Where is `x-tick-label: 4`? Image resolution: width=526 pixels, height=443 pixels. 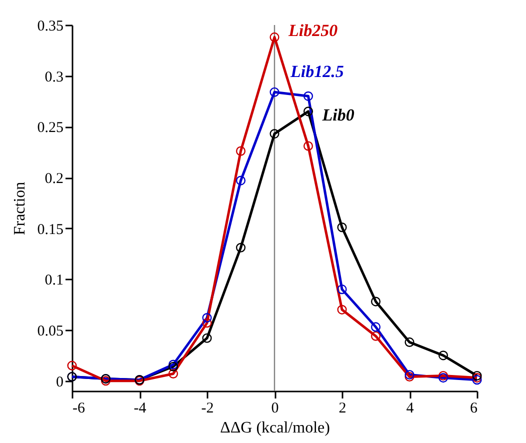 x-tick-label: 4 is located at coordinates (410, 408).